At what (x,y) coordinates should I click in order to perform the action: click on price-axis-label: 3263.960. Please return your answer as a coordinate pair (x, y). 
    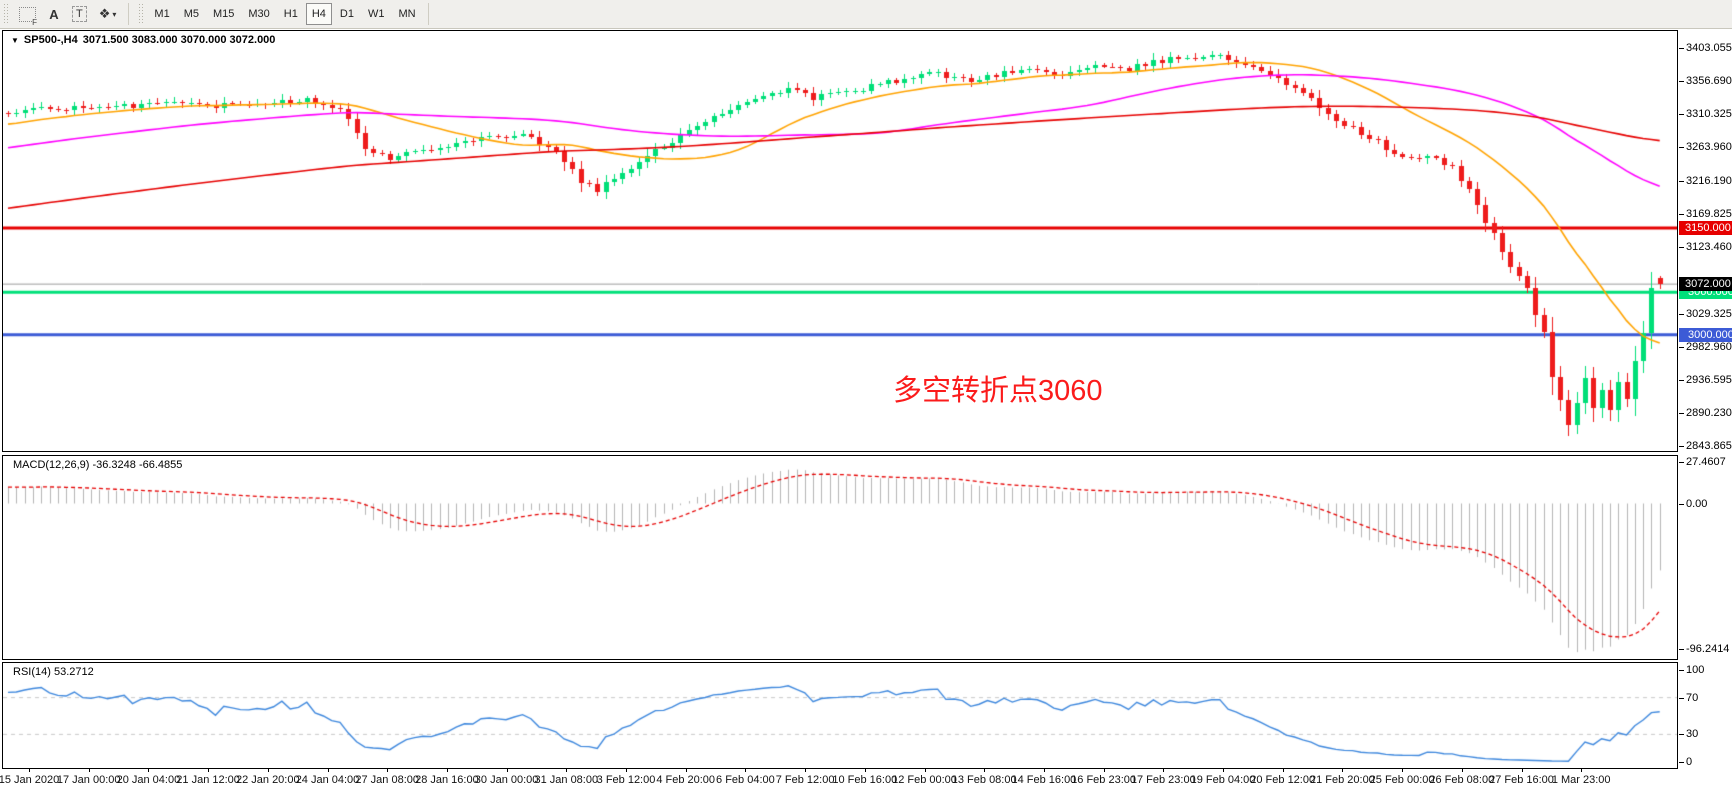
    Looking at the image, I should click on (1709, 147).